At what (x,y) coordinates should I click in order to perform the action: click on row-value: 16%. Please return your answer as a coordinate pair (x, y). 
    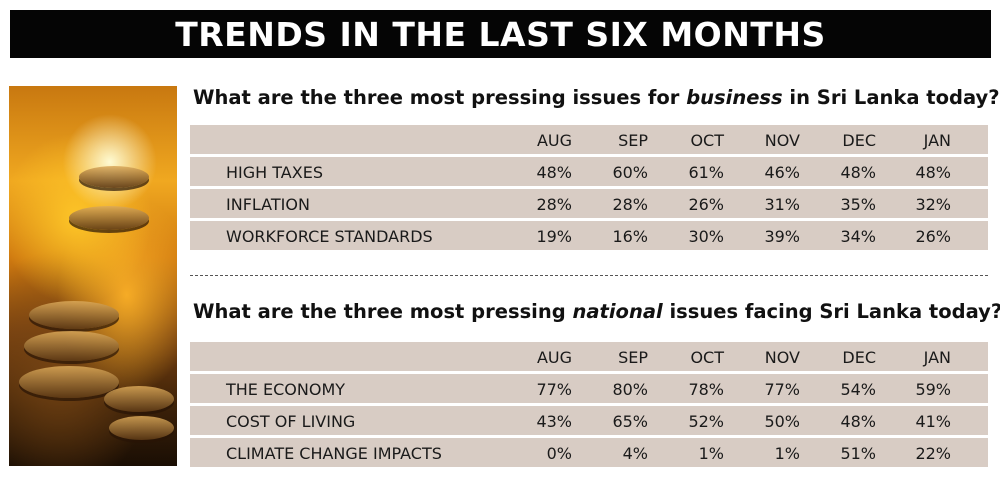
    Looking at the image, I should click on (630, 236).